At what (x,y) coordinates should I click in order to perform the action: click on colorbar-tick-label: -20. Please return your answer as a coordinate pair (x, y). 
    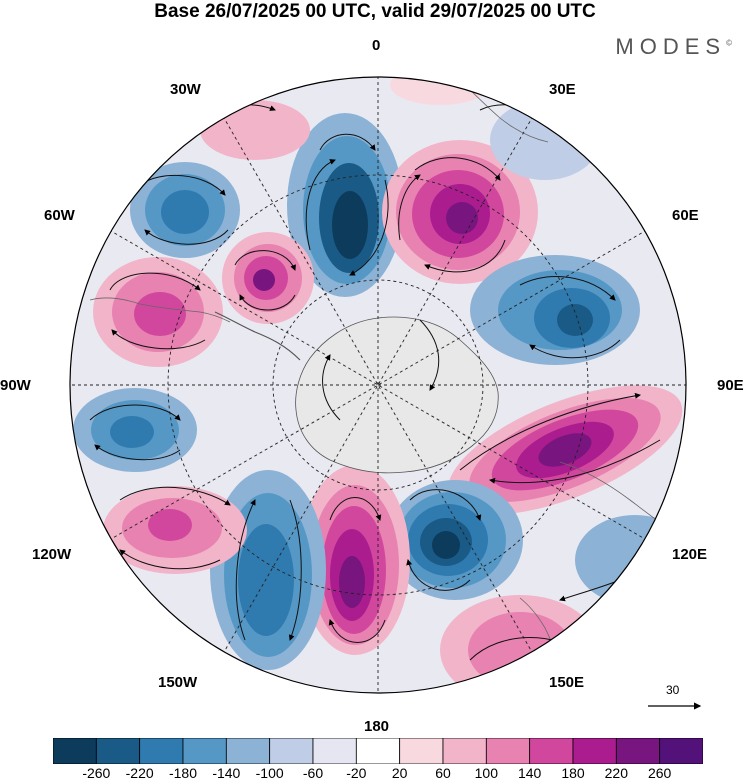
    Looking at the image, I should click on (356, 773).